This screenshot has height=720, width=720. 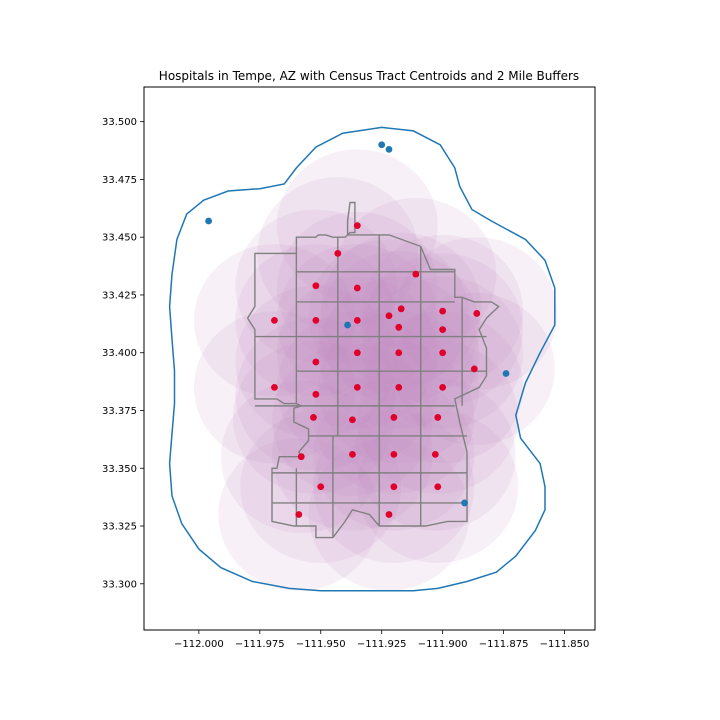 What do you see at coordinates (119, 180) in the screenshot?
I see `y-tick-label: 33.475` at bounding box center [119, 180].